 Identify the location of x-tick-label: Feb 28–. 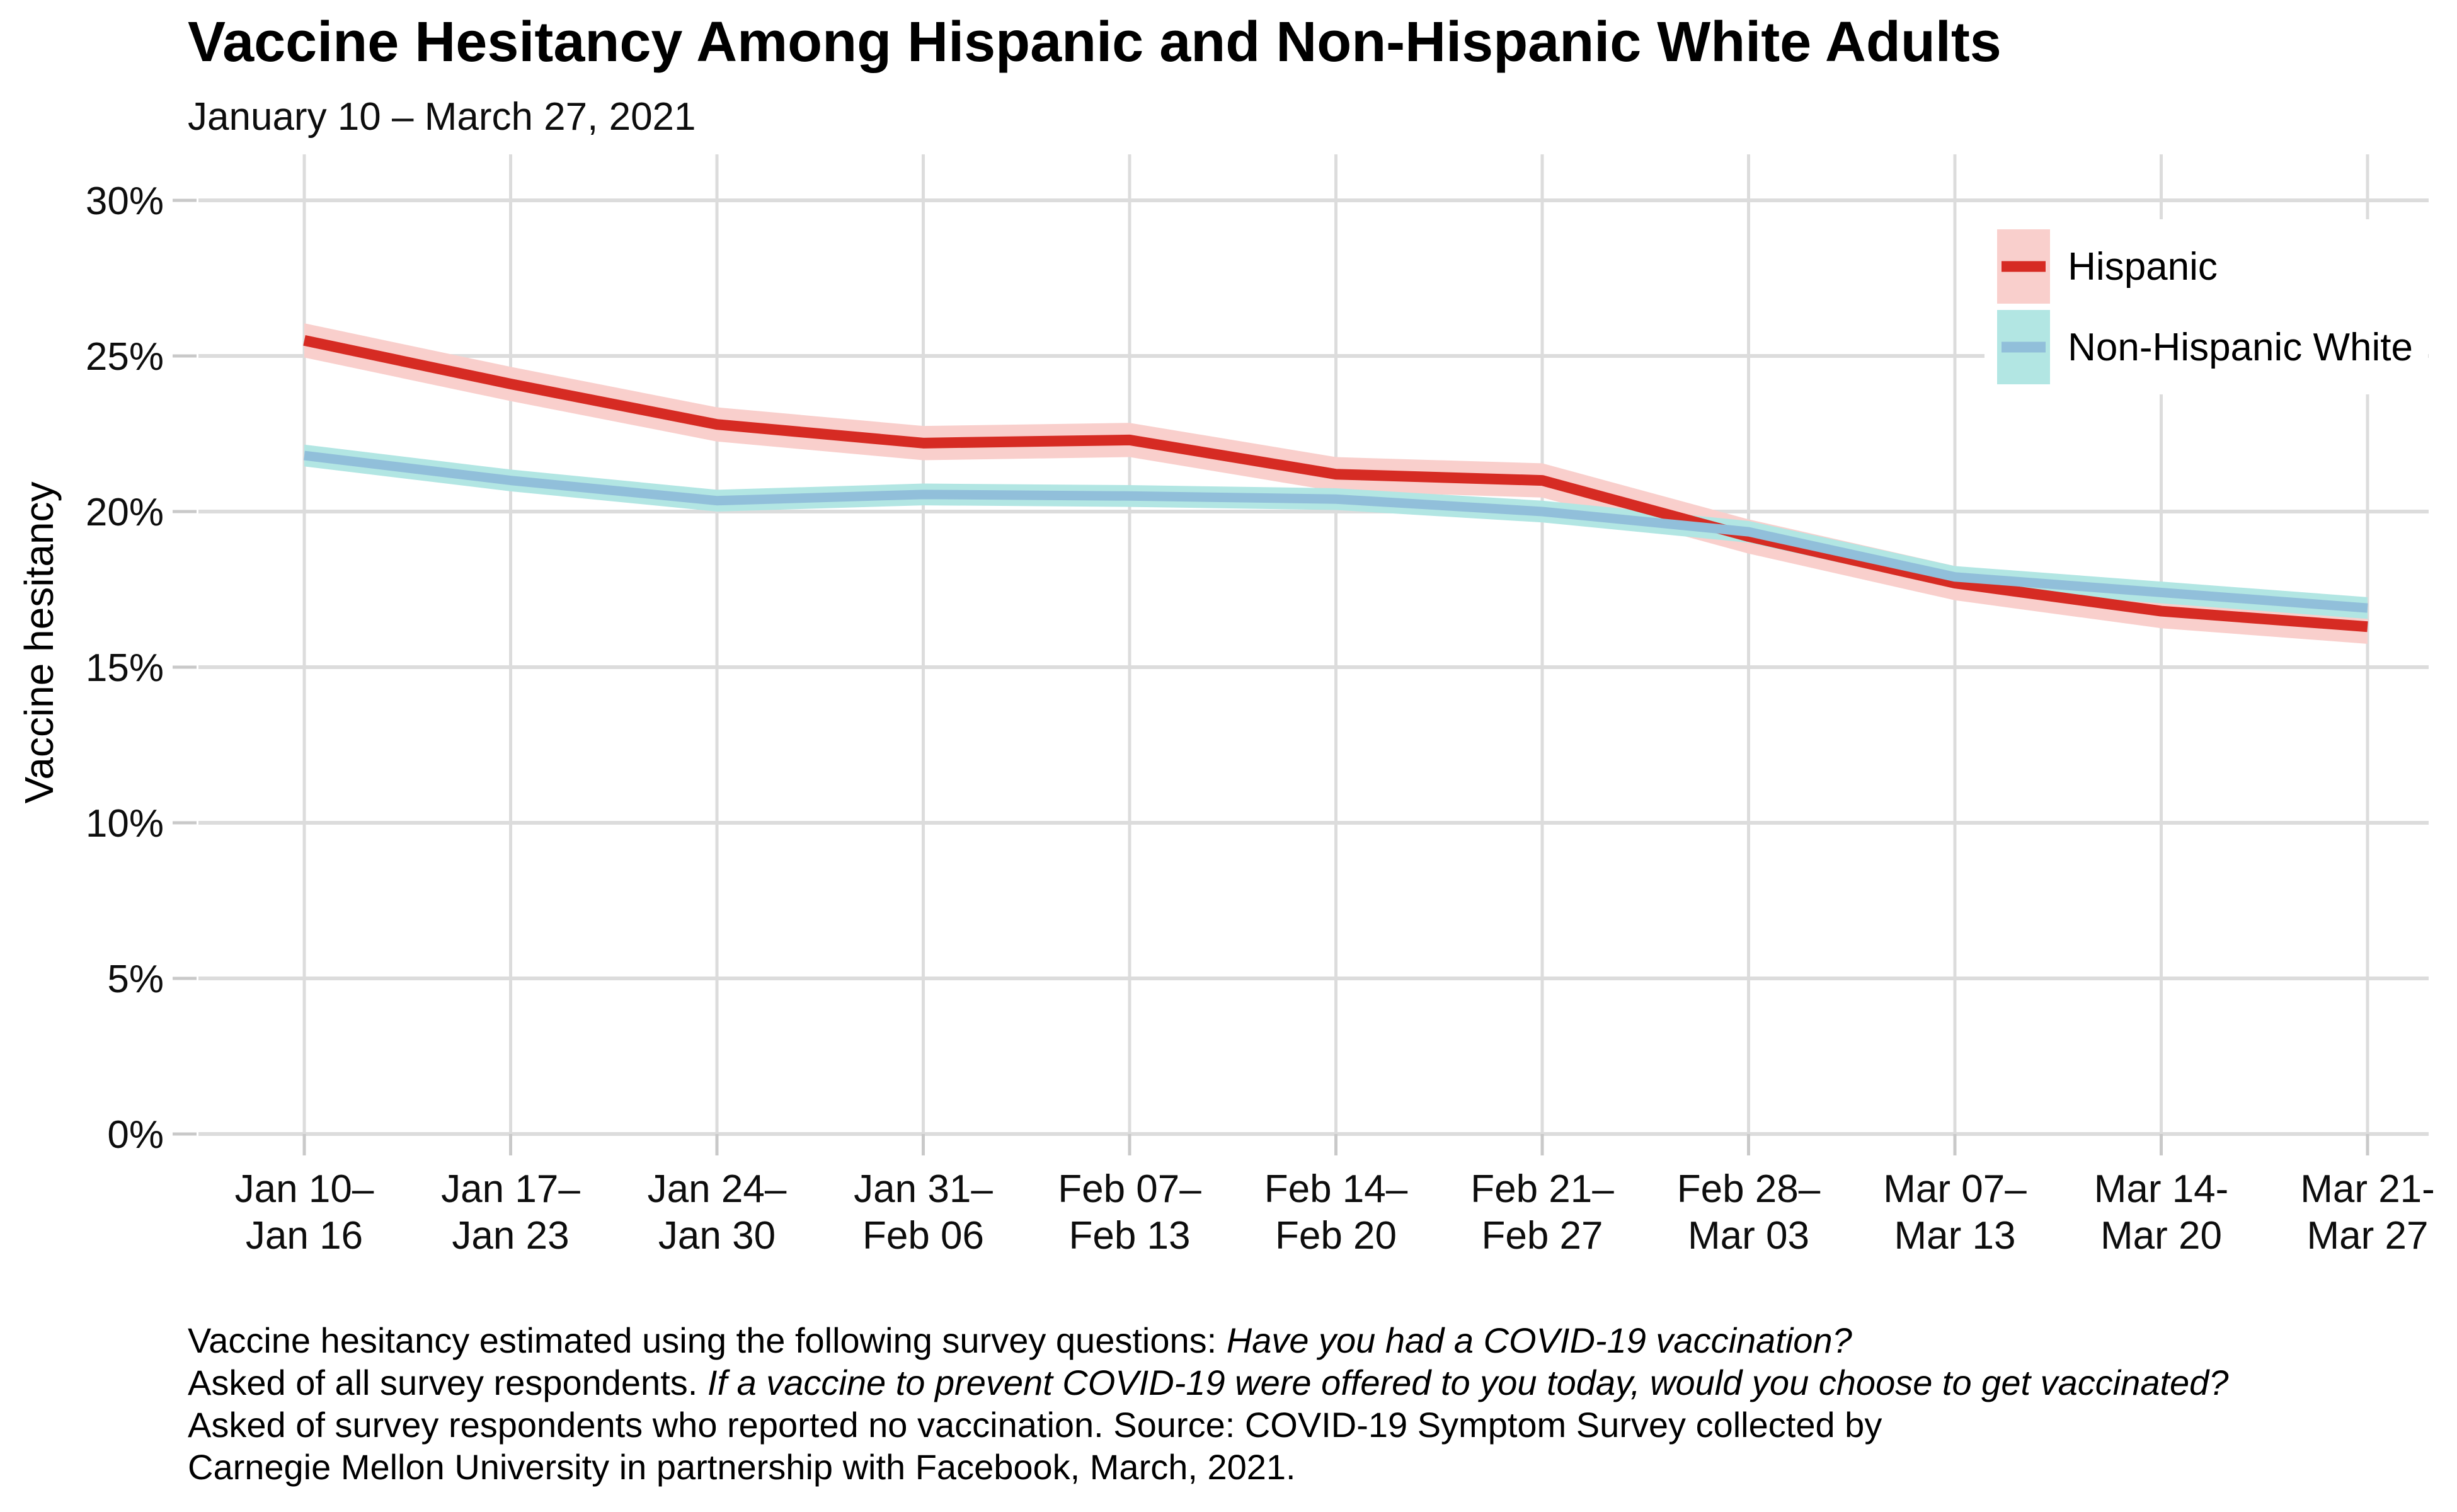
(1749, 1189).